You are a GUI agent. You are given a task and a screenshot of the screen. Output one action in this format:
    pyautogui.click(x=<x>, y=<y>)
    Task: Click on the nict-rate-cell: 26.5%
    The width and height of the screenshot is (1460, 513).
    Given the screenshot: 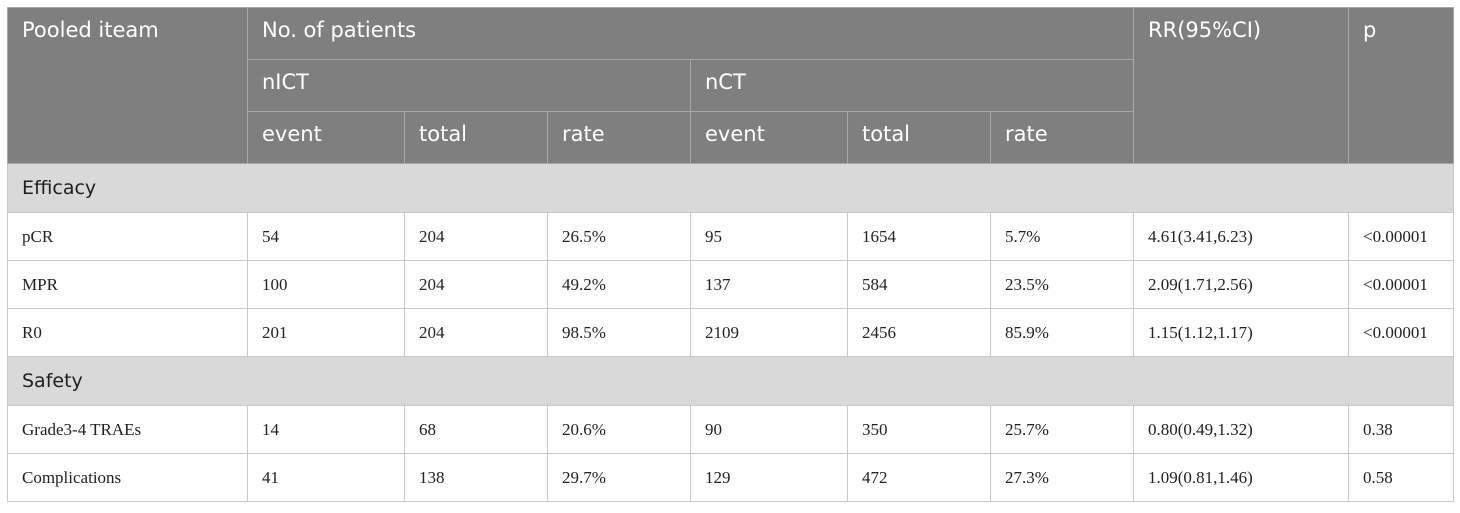 What is the action you would take?
    pyautogui.click(x=619, y=236)
    